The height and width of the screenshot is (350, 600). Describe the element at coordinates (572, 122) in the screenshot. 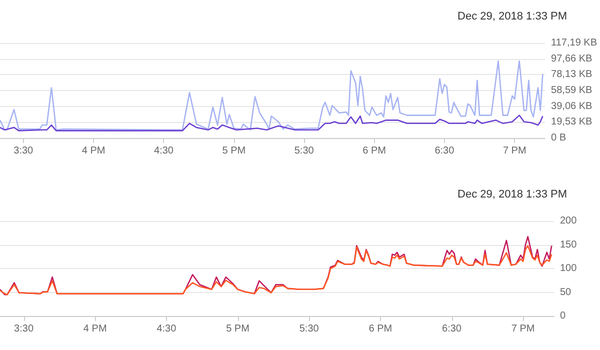

I see `y-tick-label: 19,53 KB` at that location.